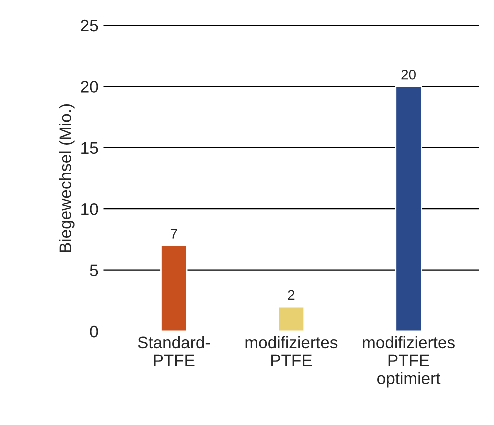  Describe the element at coordinates (174, 234) in the screenshot. I see `data-label: 7` at that location.